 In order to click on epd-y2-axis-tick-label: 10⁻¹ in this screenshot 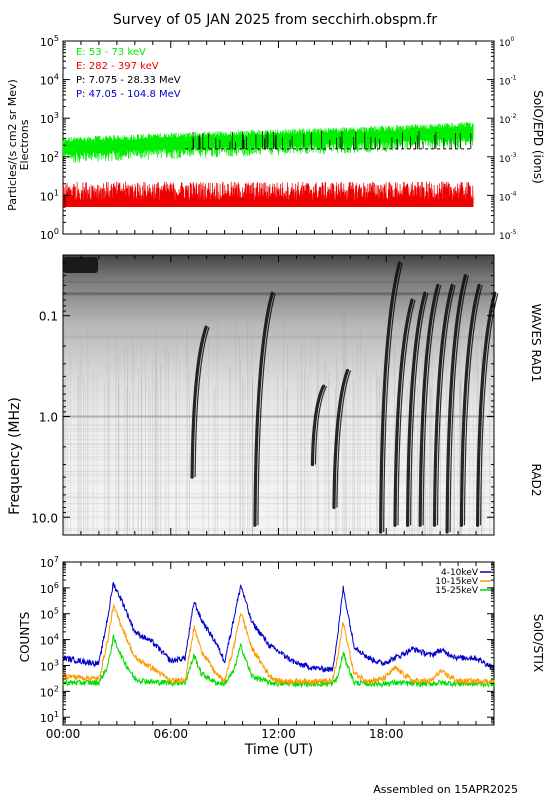, I will do `click(508, 81)`.